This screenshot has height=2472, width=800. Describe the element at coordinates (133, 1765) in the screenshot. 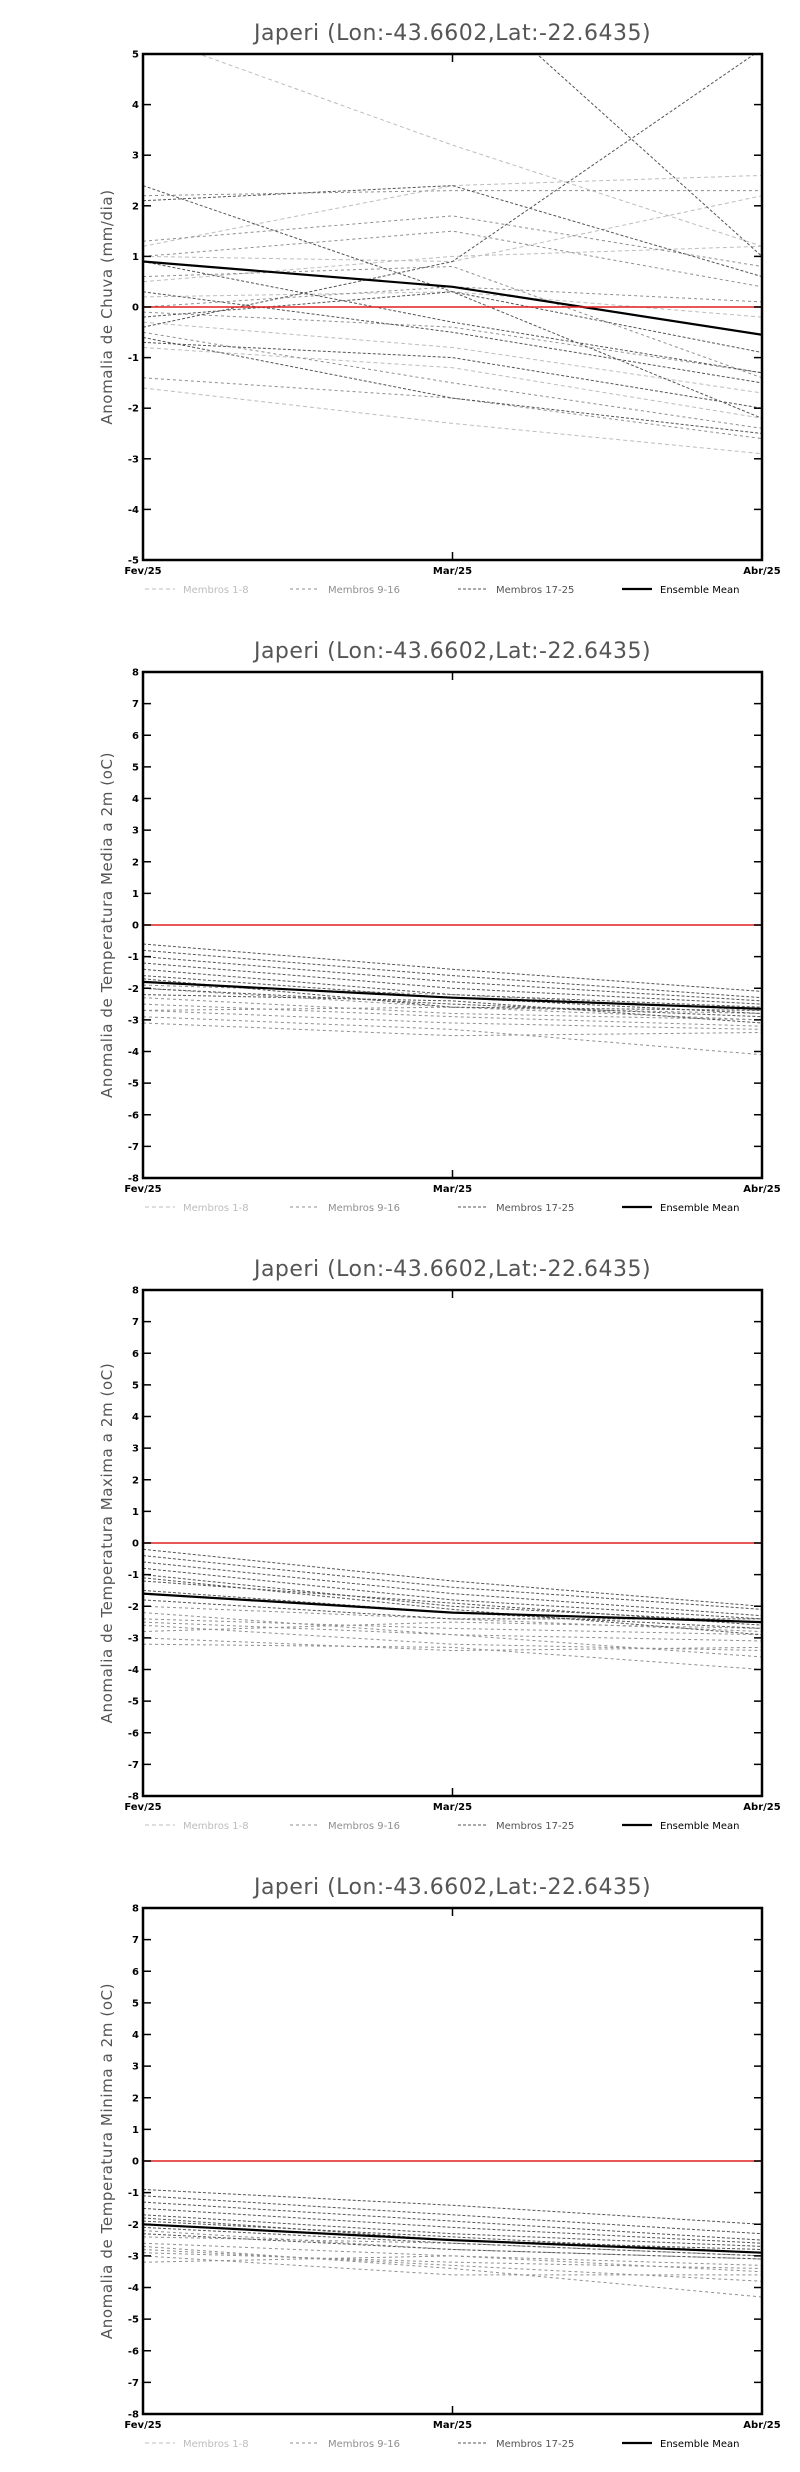

I see `y-tick-label: -7` at that location.